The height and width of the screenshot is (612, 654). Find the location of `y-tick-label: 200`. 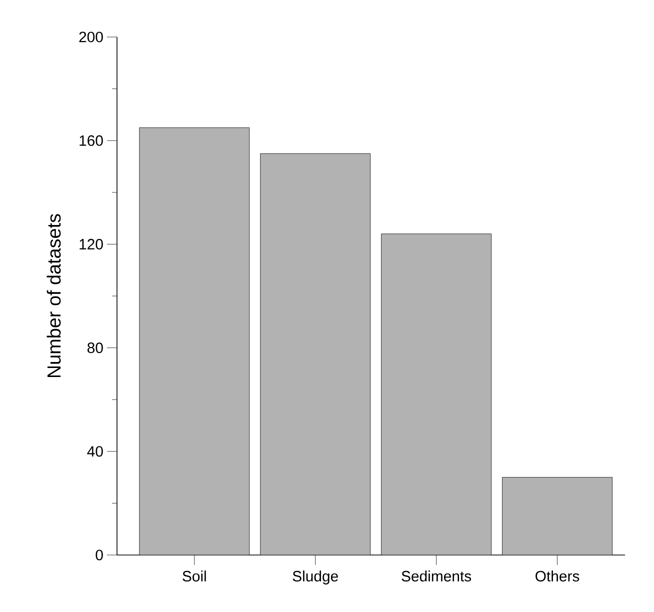

y-tick-label: 200 is located at coordinates (91, 37).